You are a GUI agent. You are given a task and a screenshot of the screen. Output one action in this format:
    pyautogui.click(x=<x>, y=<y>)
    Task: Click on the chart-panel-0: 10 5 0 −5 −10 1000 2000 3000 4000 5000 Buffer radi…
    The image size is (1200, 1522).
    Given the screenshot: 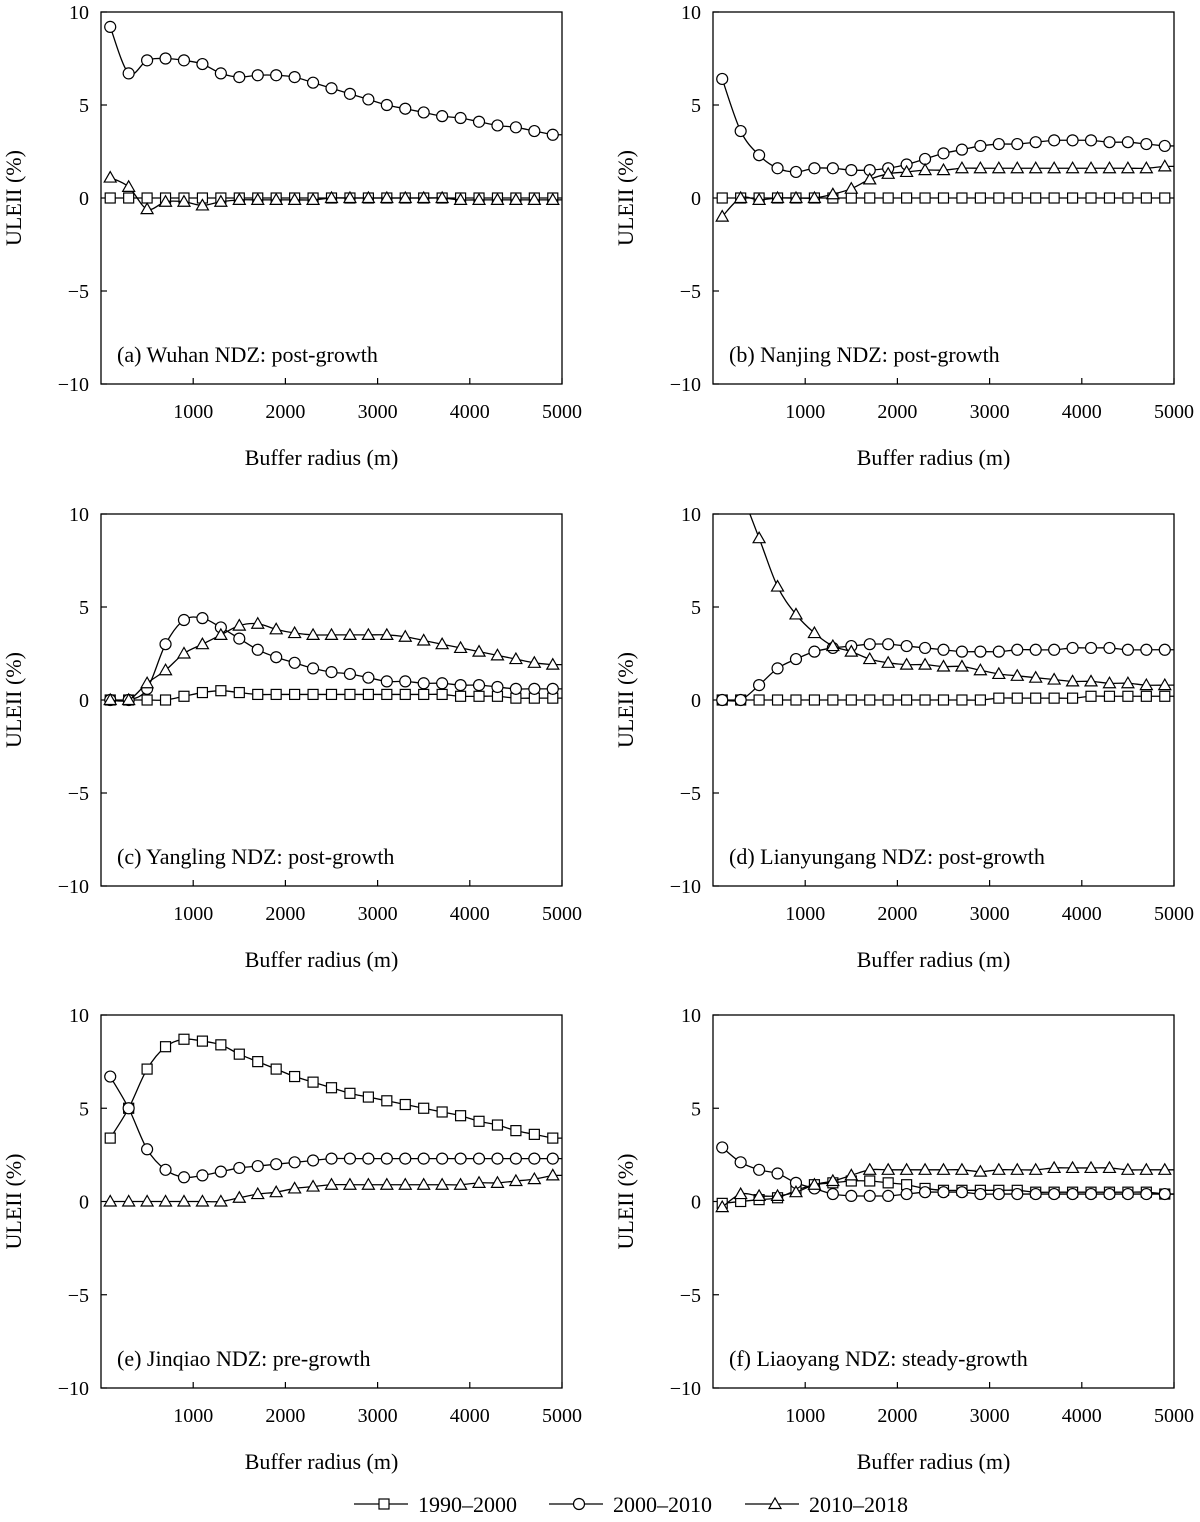 What is the action you would take?
    pyautogui.click(x=291, y=236)
    